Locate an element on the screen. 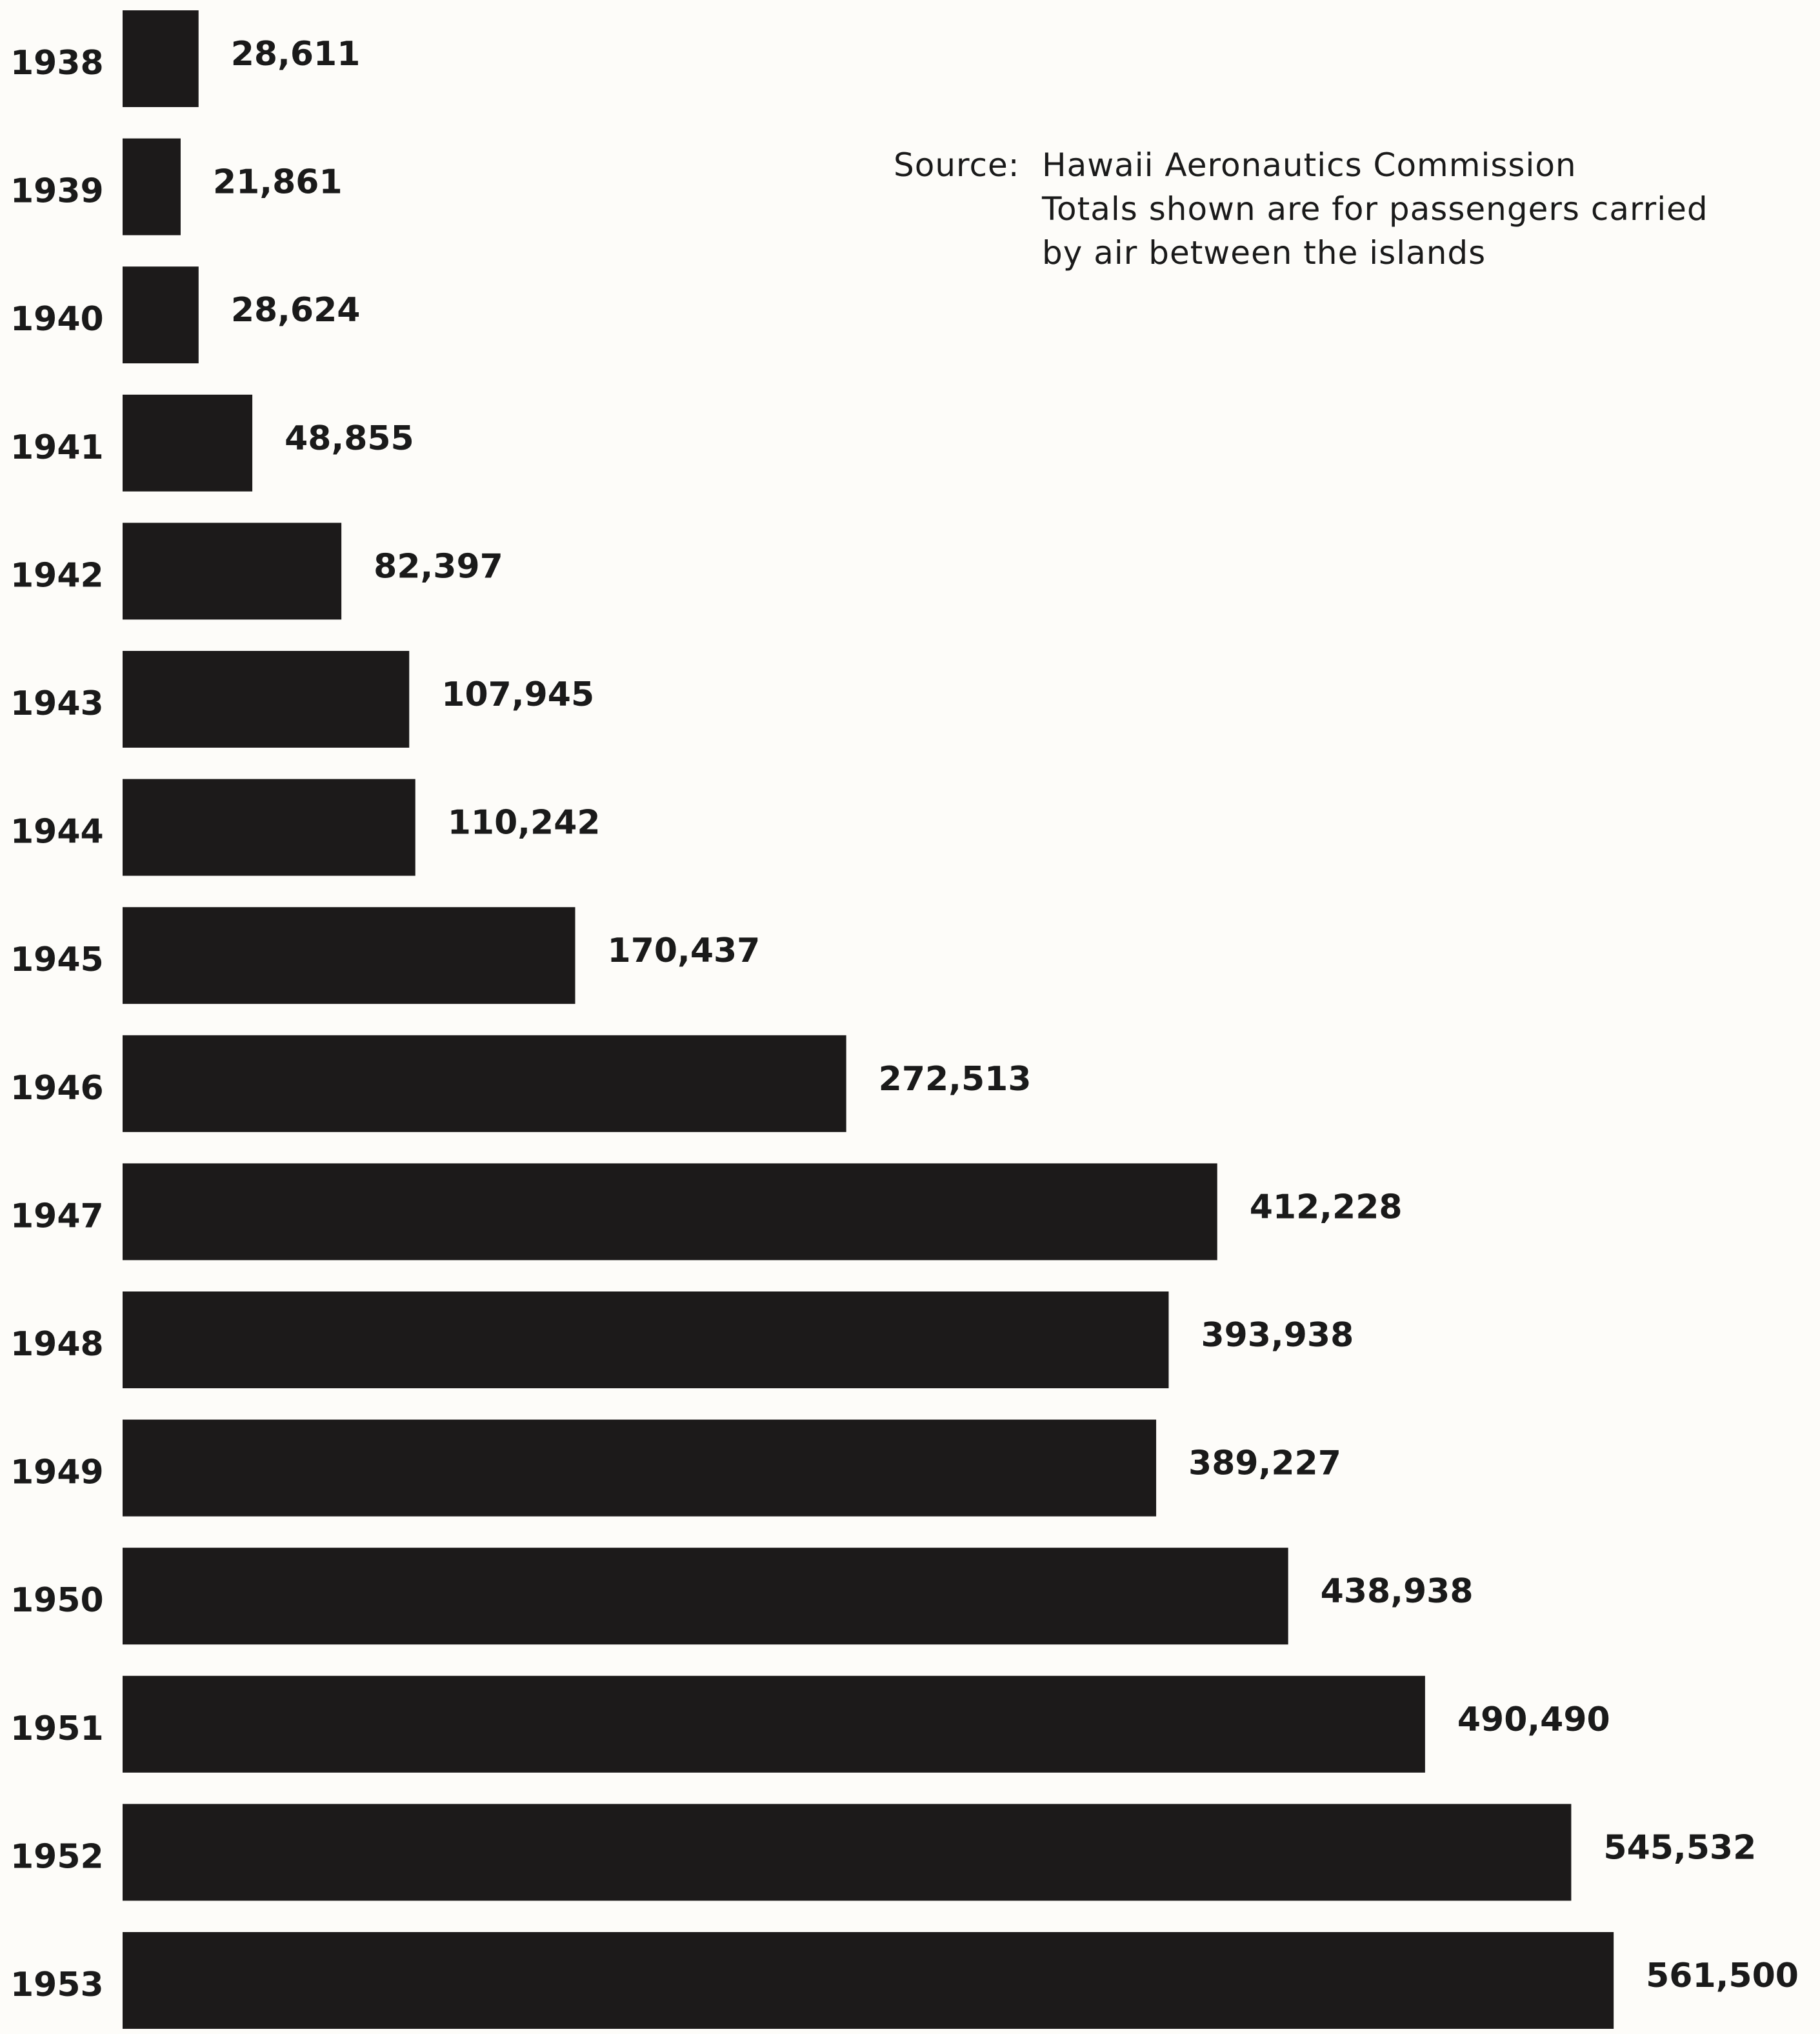 This screenshot has width=1820, height=2034. bar-1951 is located at coordinates (774, 1724).